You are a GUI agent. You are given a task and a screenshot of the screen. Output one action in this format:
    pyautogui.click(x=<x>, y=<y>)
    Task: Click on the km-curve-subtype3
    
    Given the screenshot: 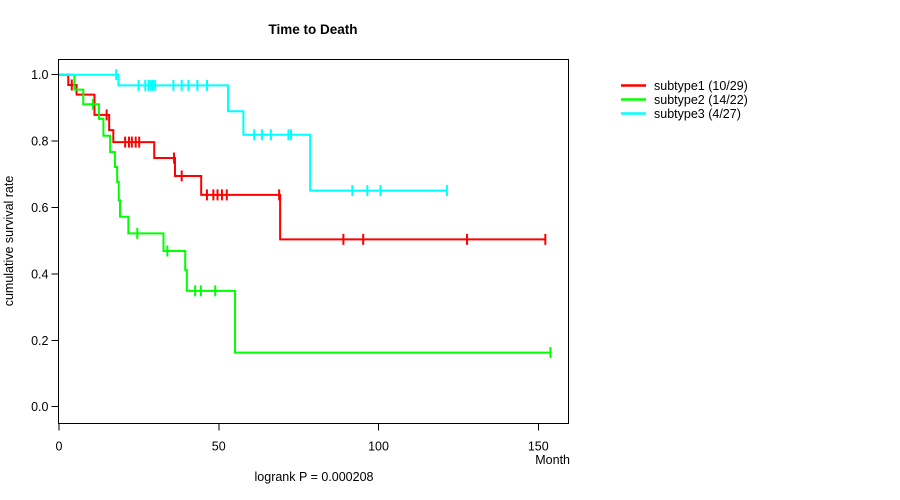 What is the action you would take?
    pyautogui.click(x=253, y=132)
    